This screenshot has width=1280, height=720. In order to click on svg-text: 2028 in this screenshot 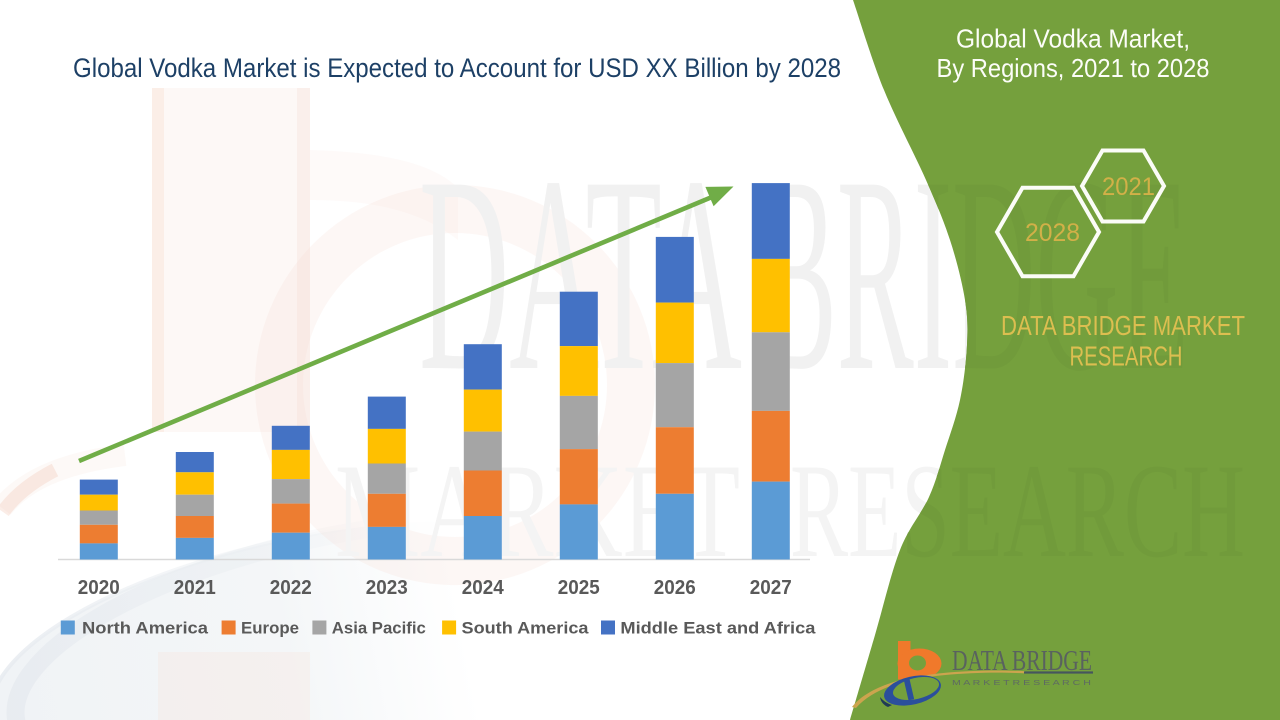, I will do `click(1052, 233)`.